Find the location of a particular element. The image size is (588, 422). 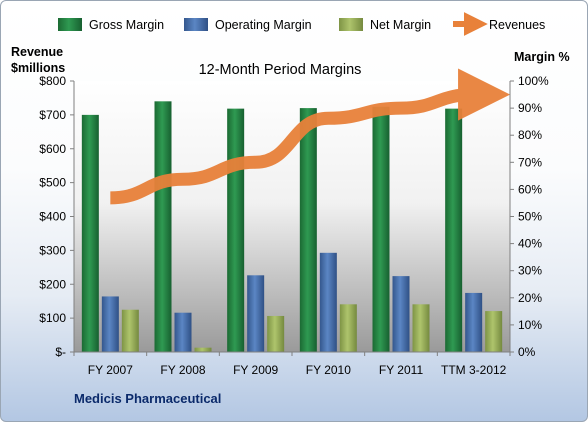

legend-label-net-margin: Net Margin is located at coordinates (400, 25).